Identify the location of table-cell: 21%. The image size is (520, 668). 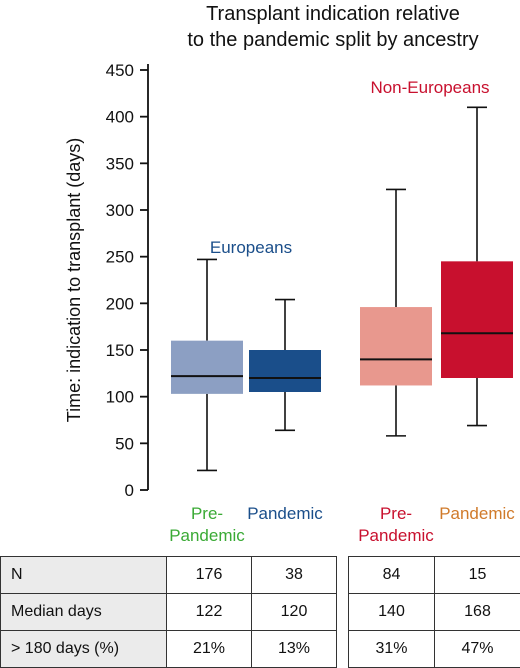
(209, 649).